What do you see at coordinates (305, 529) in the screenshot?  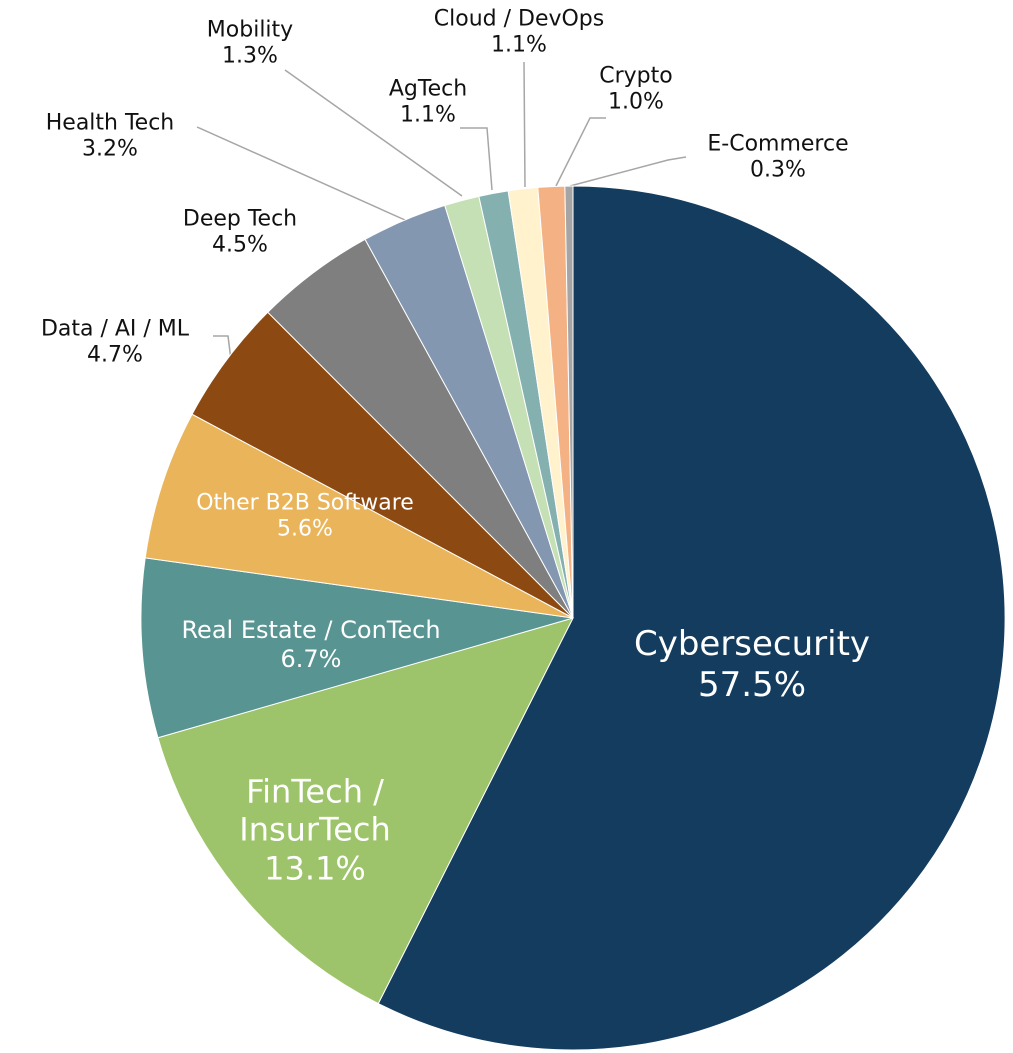 I see `value-label: 5.6%` at bounding box center [305, 529].